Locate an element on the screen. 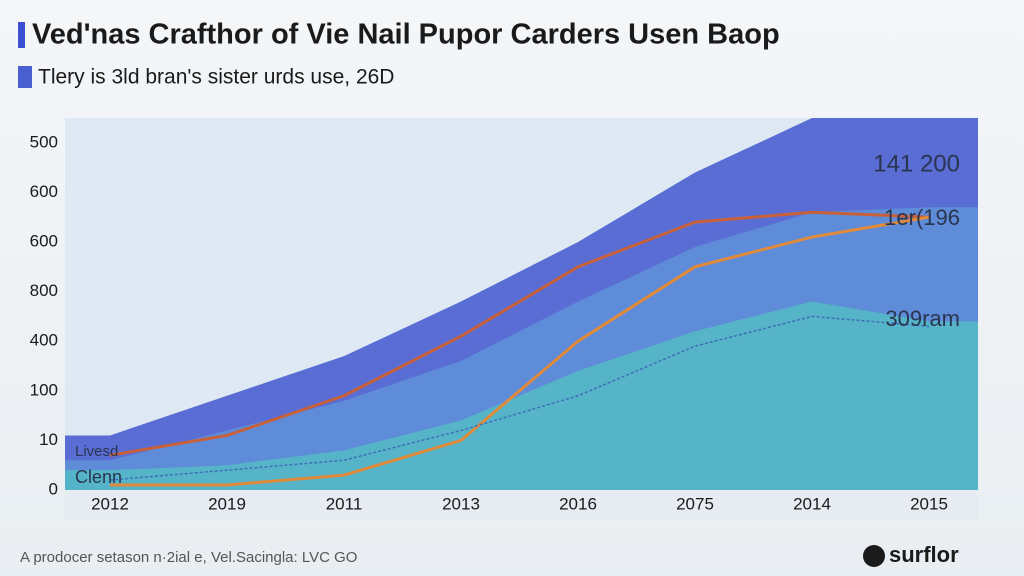  x-tick-label: 2019 is located at coordinates (227, 503).